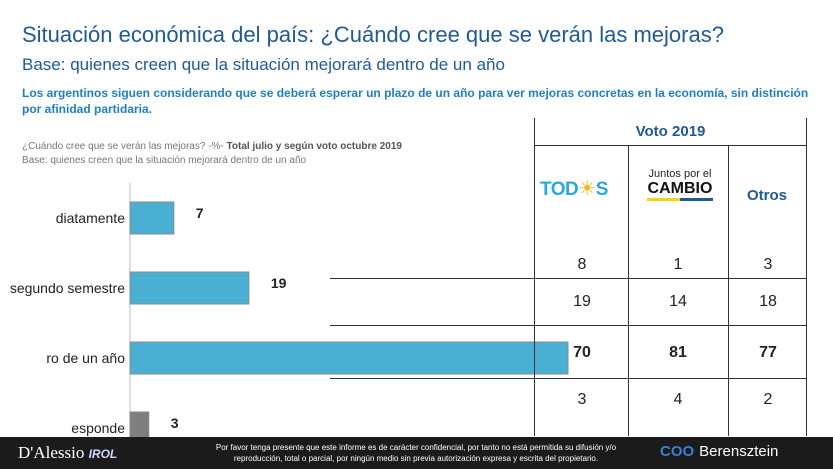 The image size is (833, 469). Describe the element at coordinates (85, 358) in the screenshot. I see `category-label: ro de un año` at that location.